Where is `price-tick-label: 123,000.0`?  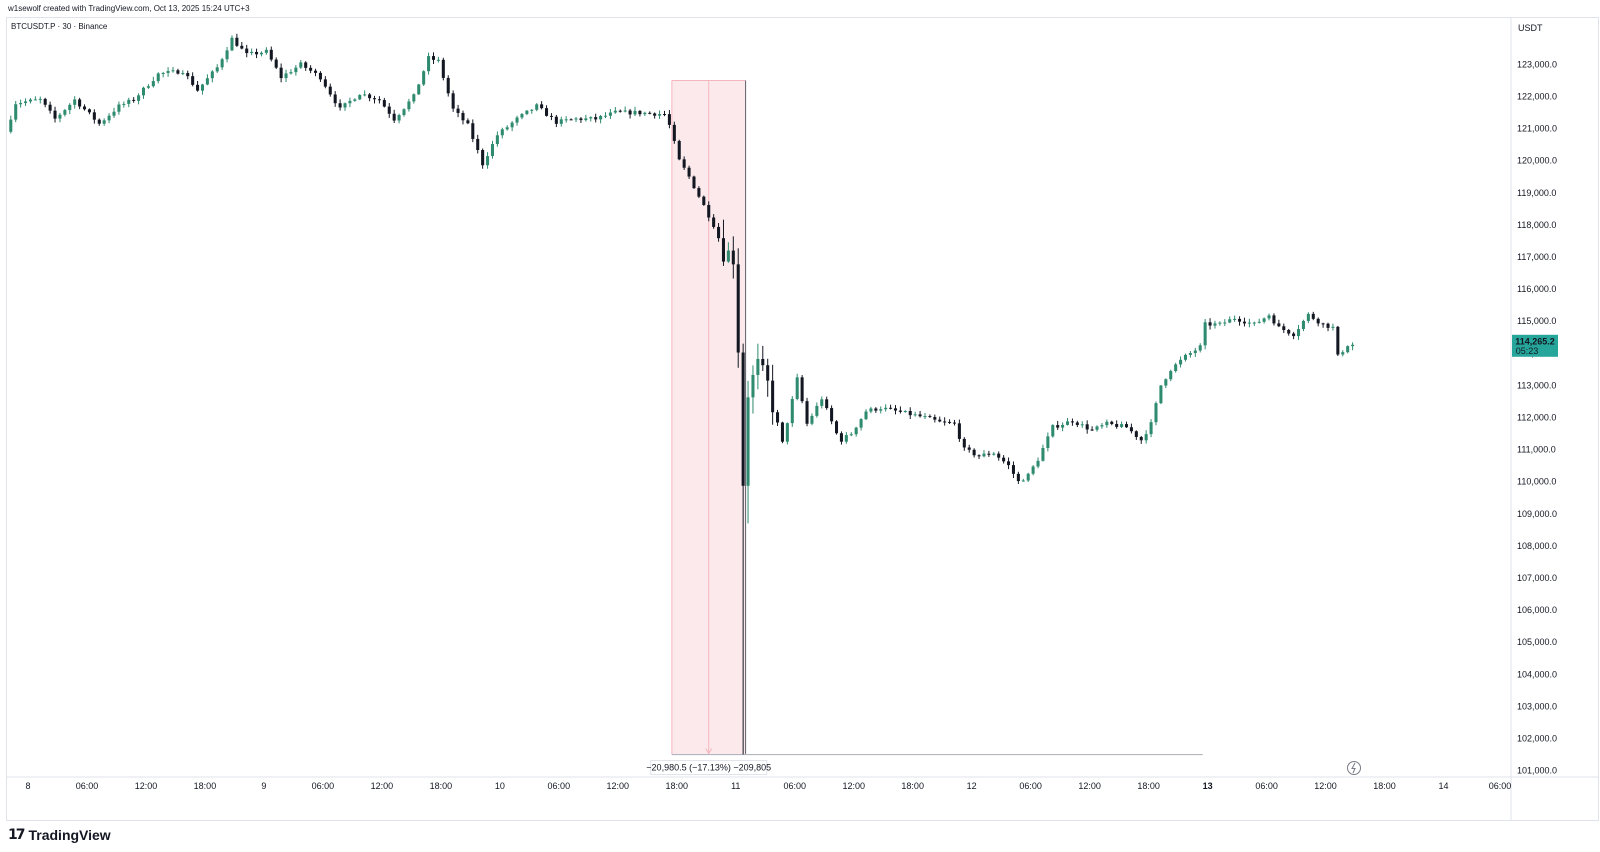 price-tick-label: 123,000.0 is located at coordinates (1537, 64).